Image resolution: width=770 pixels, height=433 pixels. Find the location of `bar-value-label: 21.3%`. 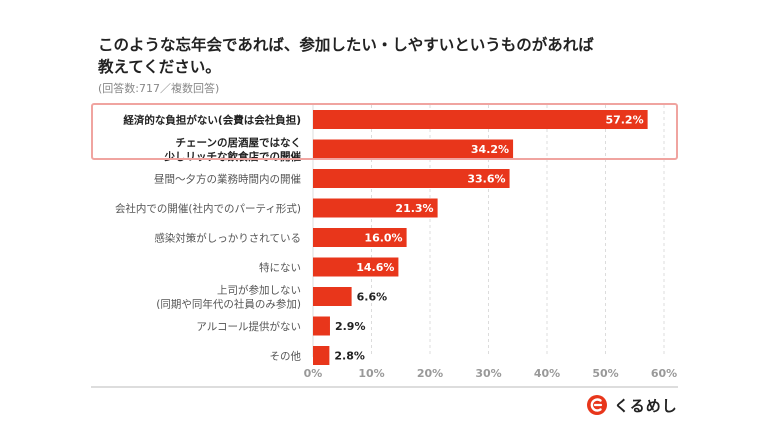

bar-value-label: 21.3% is located at coordinates (414, 208).